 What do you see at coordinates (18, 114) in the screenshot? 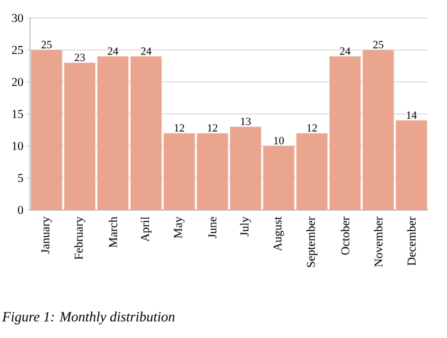
I see `y-tick-label: 15` at bounding box center [18, 114].